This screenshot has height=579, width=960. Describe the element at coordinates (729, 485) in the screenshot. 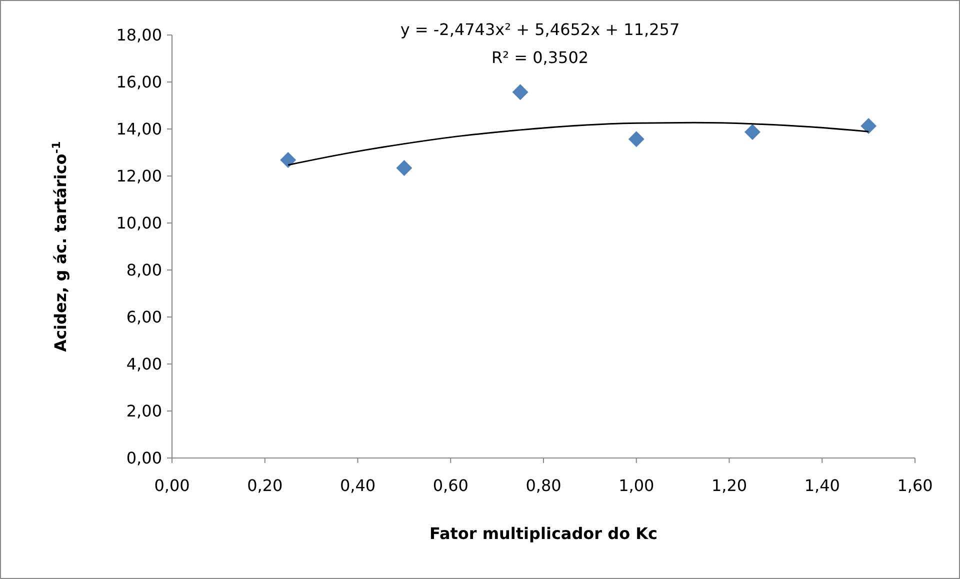

I see `x-tick-label: 1,20` at that location.